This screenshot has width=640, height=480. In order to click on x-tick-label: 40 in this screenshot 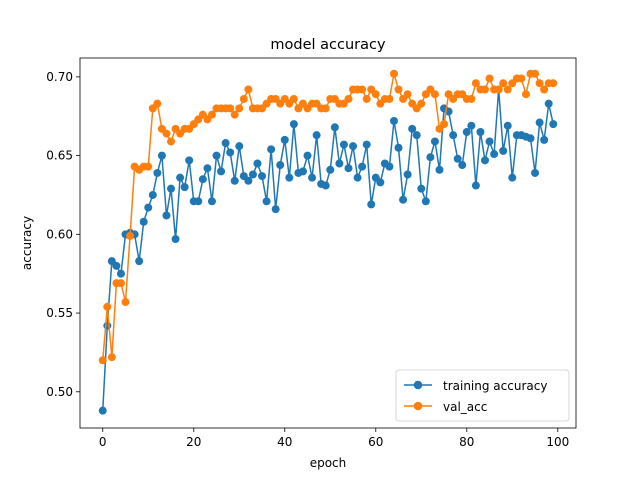, I will do `click(284, 442)`.